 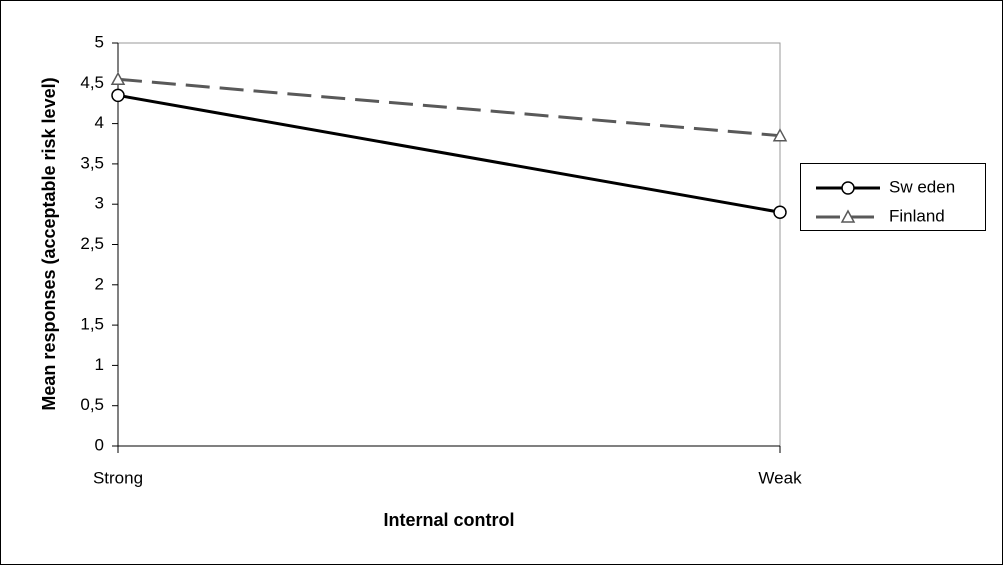 What do you see at coordinates (780, 477) in the screenshot?
I see `x-tick-label: Weak` at bounding box center [780, 477].